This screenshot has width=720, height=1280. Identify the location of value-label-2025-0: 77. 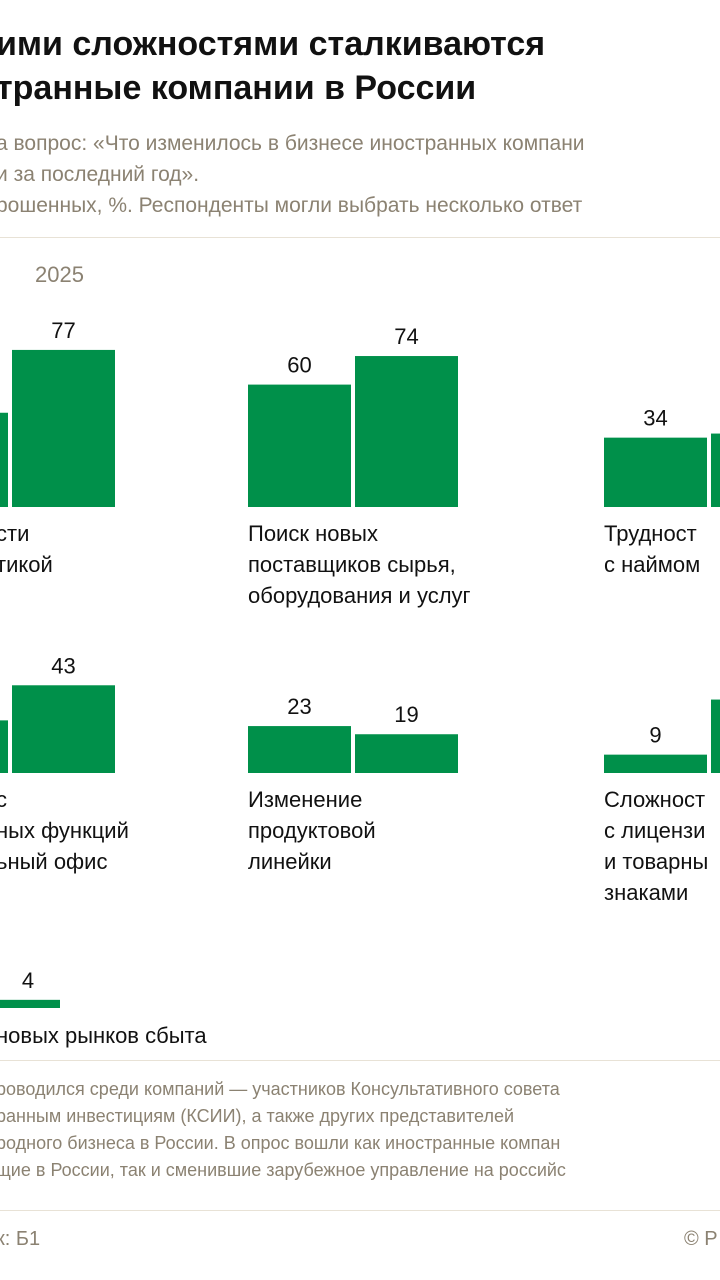
(63, 330).